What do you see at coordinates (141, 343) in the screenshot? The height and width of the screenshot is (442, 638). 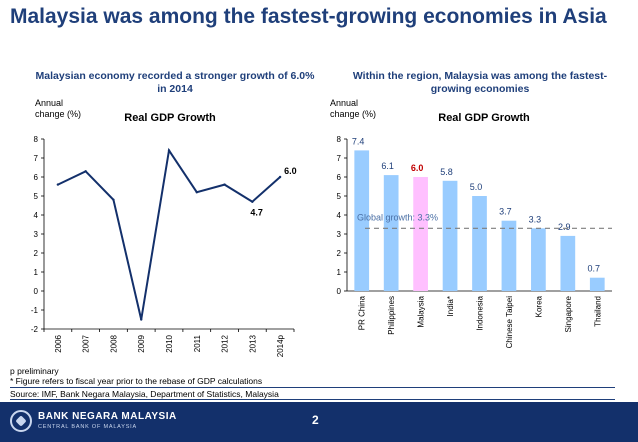 I see `line-x-tick-label: 2009` at bounding box center [141, 343].